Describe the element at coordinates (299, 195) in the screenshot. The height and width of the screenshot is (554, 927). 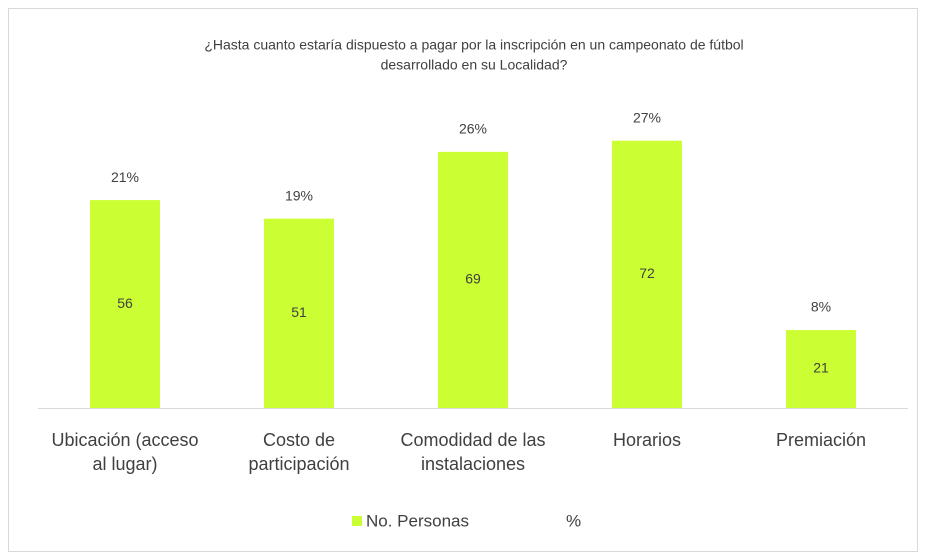
I see `data-label: 19%` at that location.